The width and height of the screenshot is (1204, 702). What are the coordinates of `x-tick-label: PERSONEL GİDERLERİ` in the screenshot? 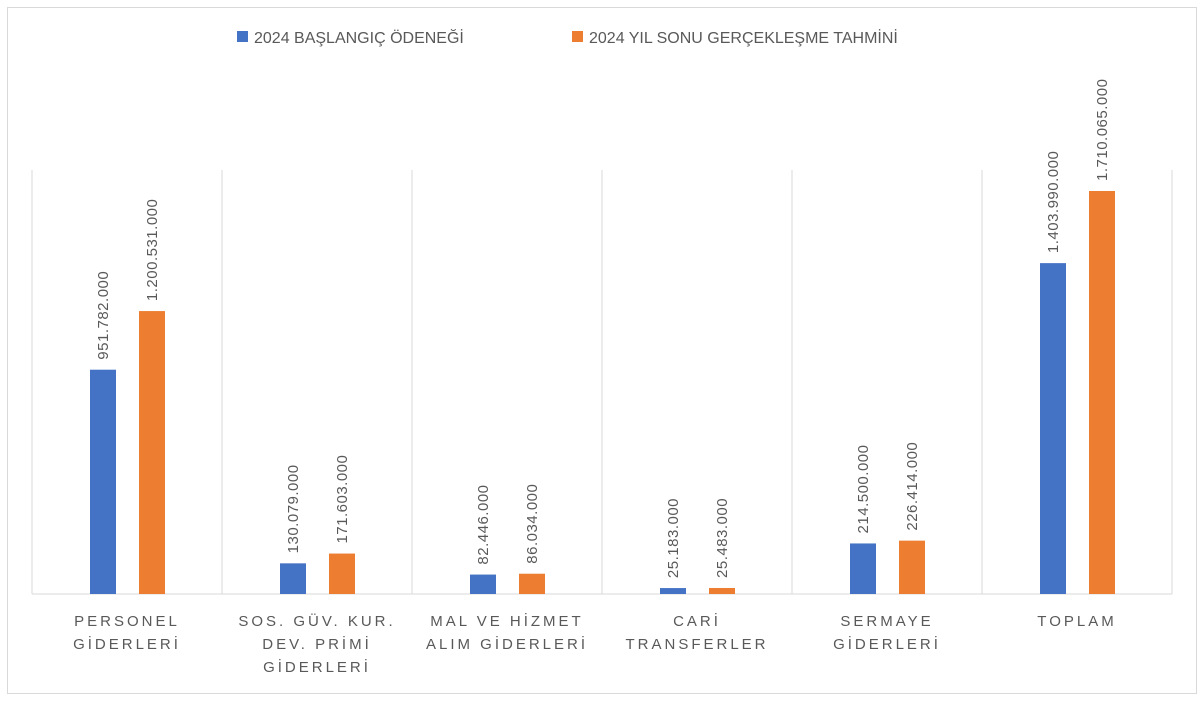 It's located at (127, 633).